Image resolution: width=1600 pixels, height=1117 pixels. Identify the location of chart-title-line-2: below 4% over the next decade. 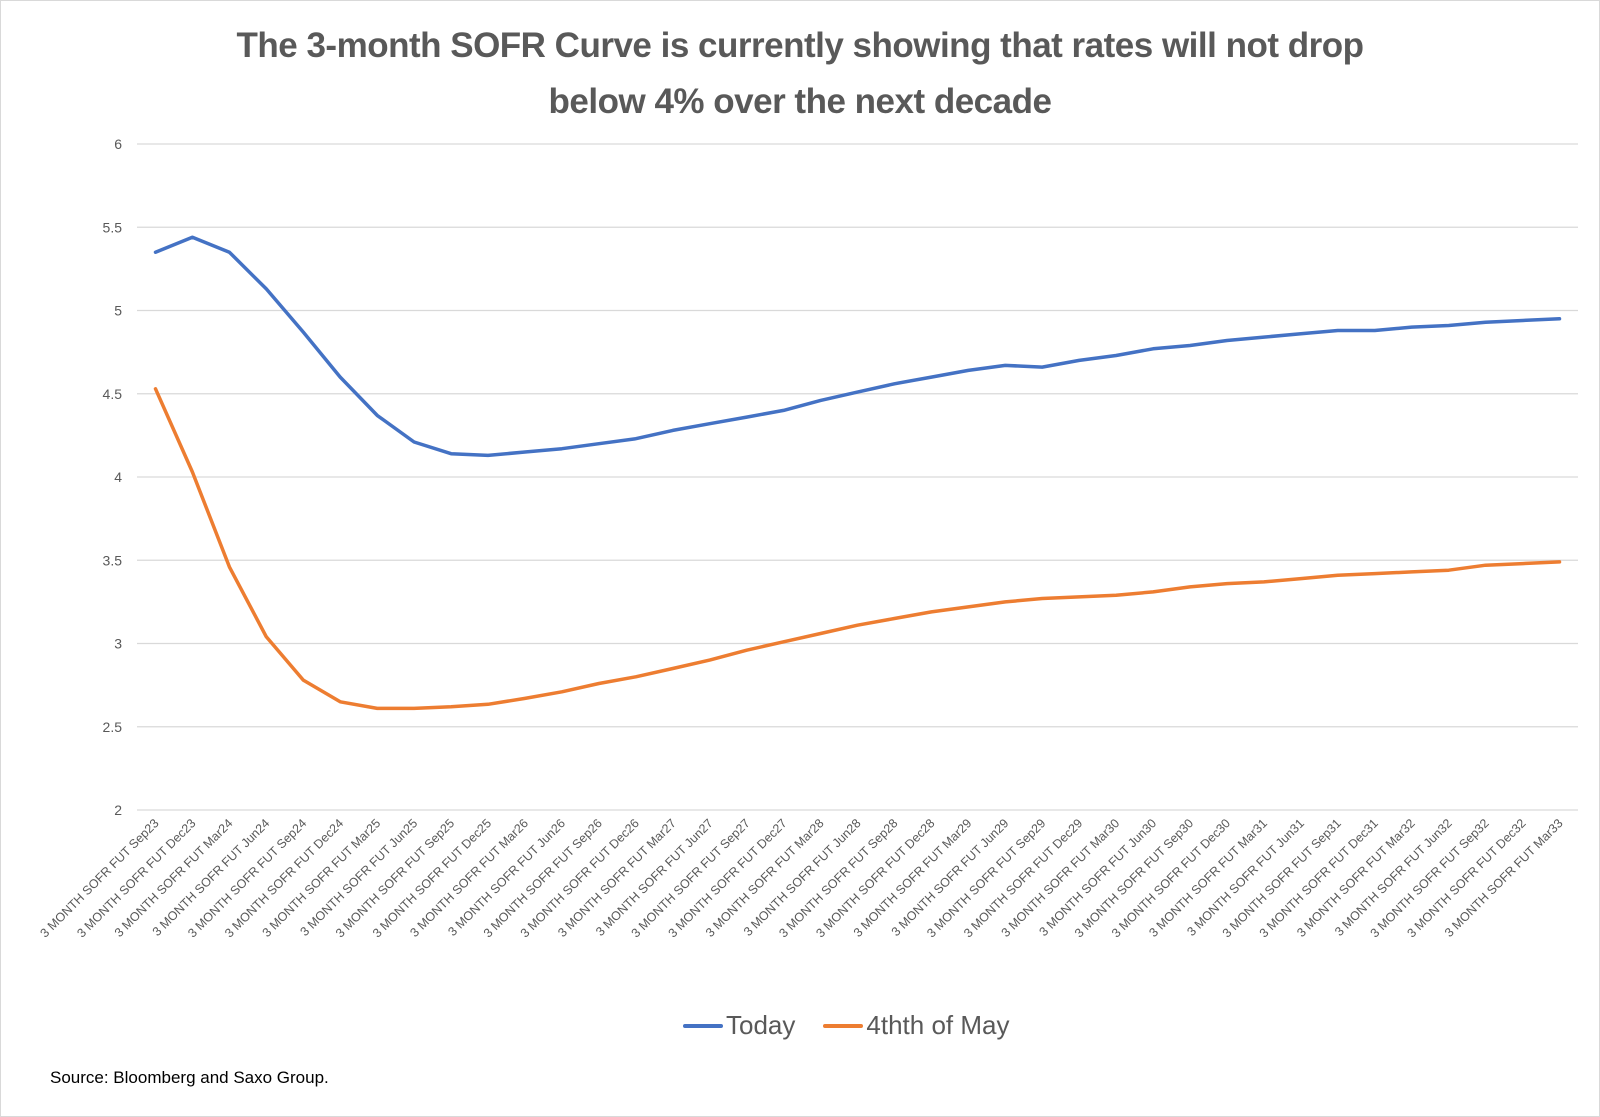
(800, 101).